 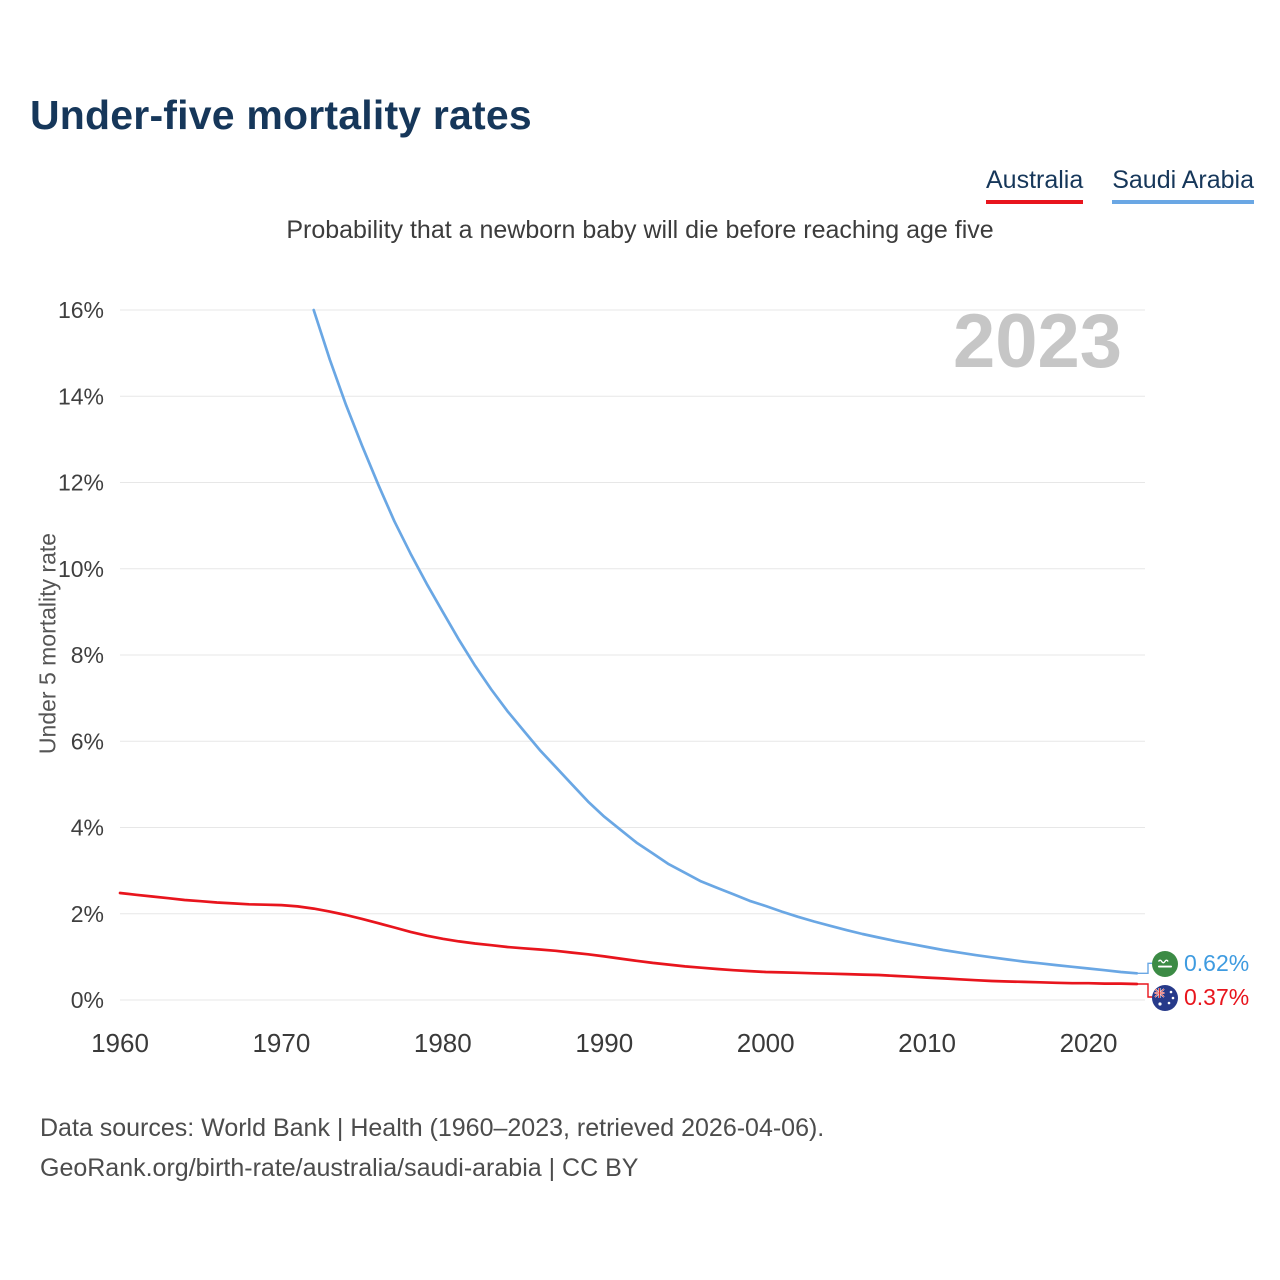 What do you see at coordinates (443, 1043) in the screenshot?
I see `x-tick-label: 1980` at bounding box center [443, 1043].